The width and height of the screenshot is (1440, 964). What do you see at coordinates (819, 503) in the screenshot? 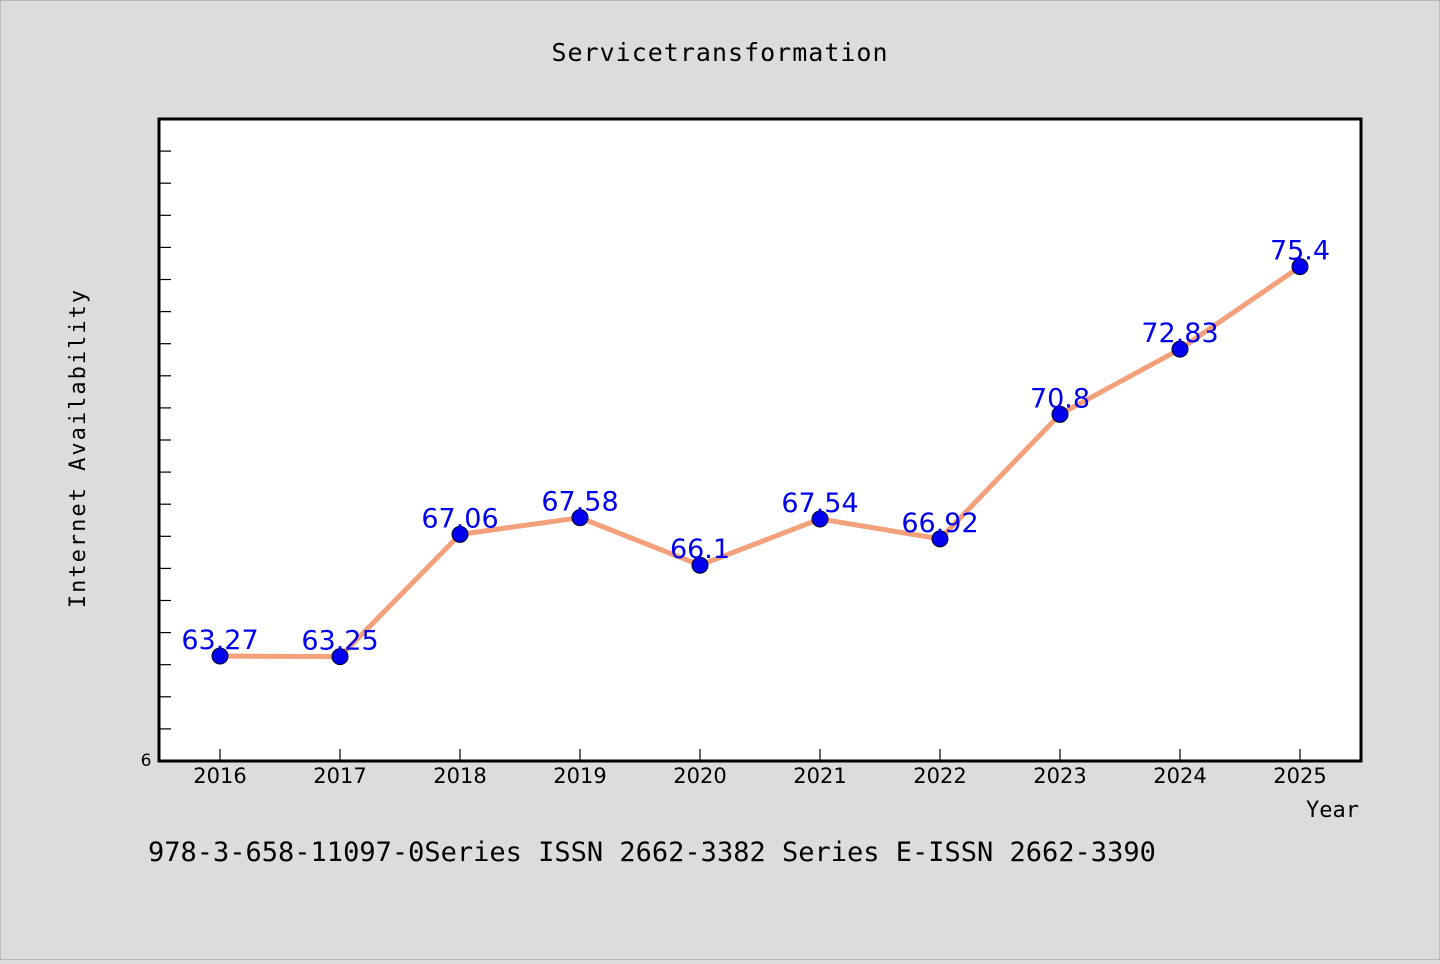
I see `data-label: 67.54` at bounding box center [819, 503].